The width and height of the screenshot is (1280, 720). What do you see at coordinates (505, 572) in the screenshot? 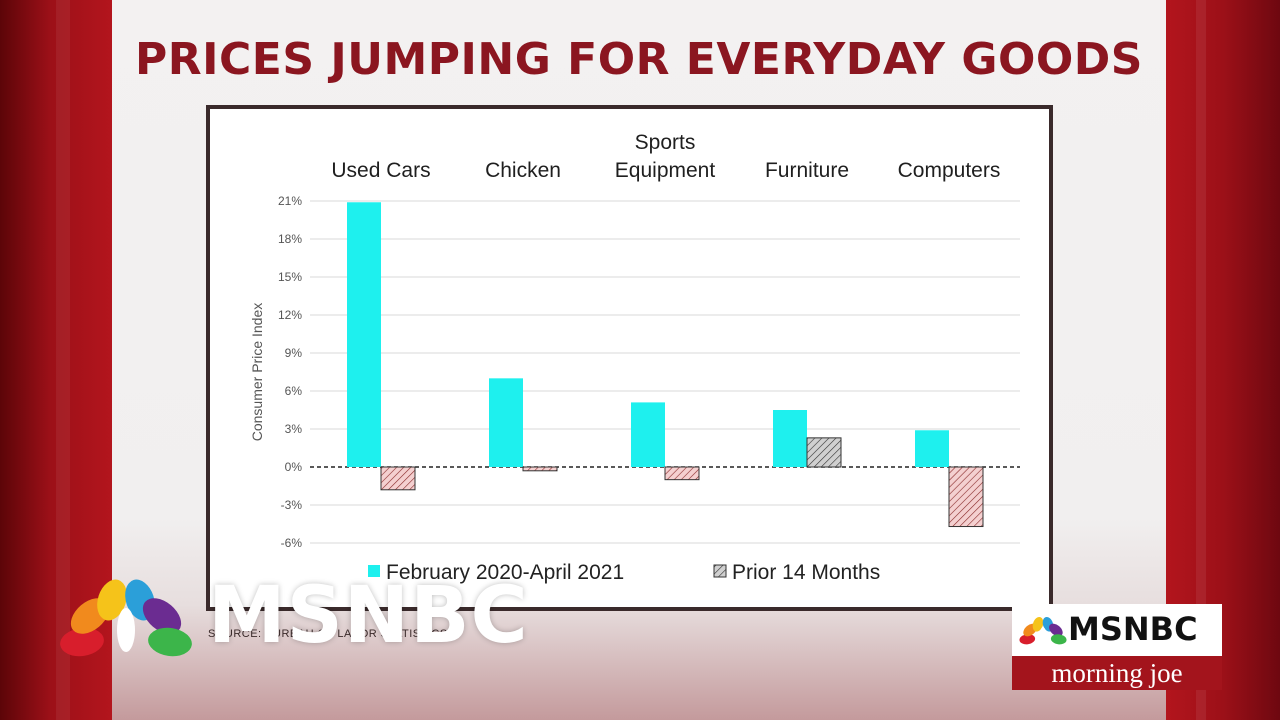
I see `legend-label-series1: February 2020-April 2021` at bounding box center [505, 572].